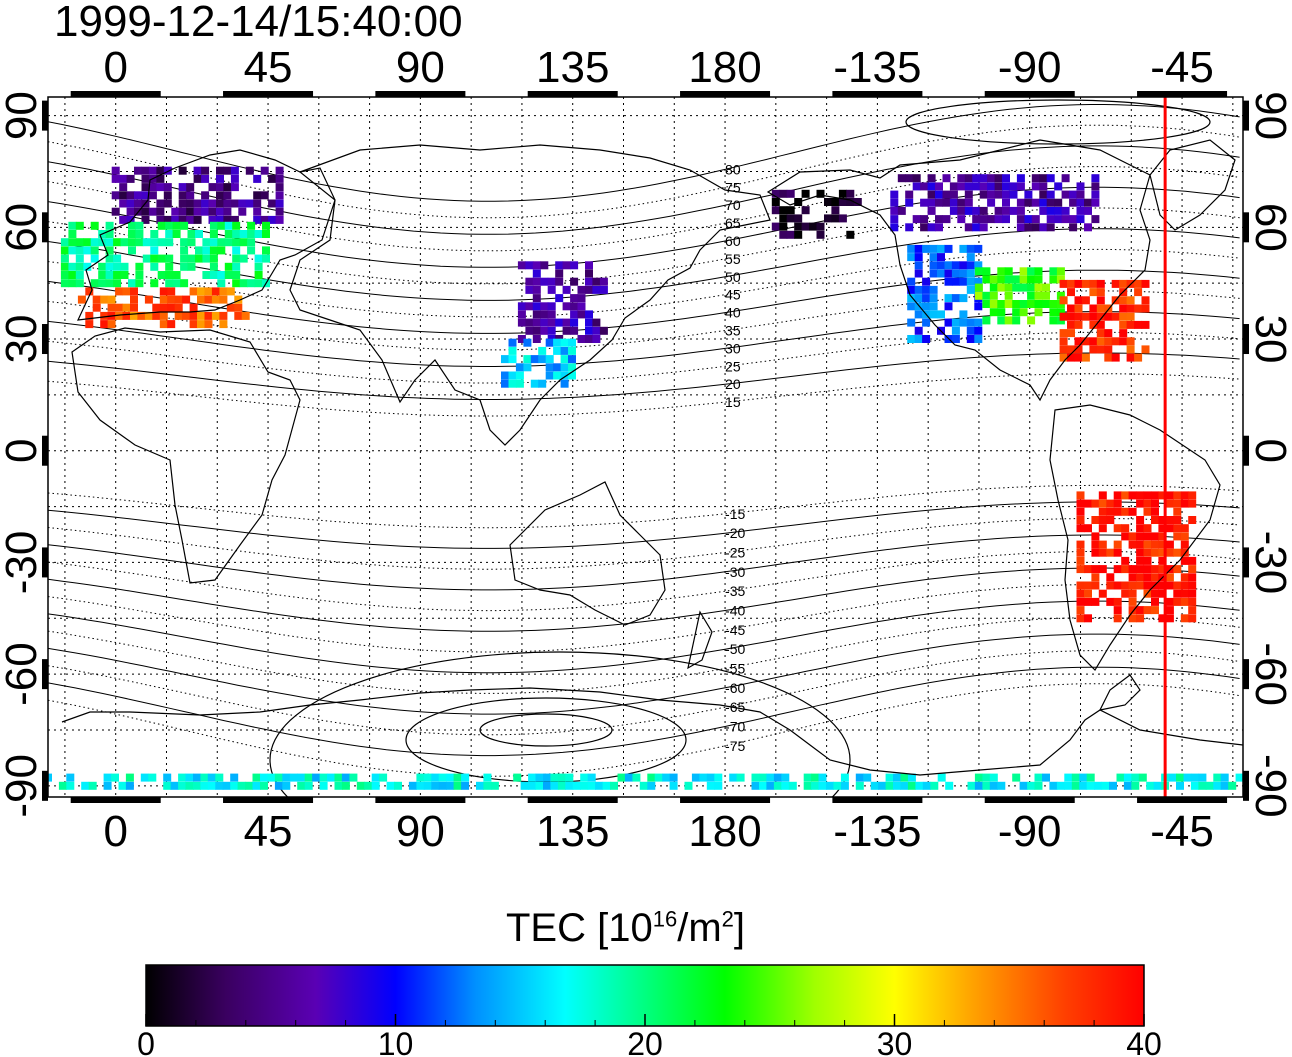 The height and width of the screenshot is (1057, 1292). Describe the element at coordinates (115, 831) in the screenshot. I see `lon-tick-bottom: 0` at that location.